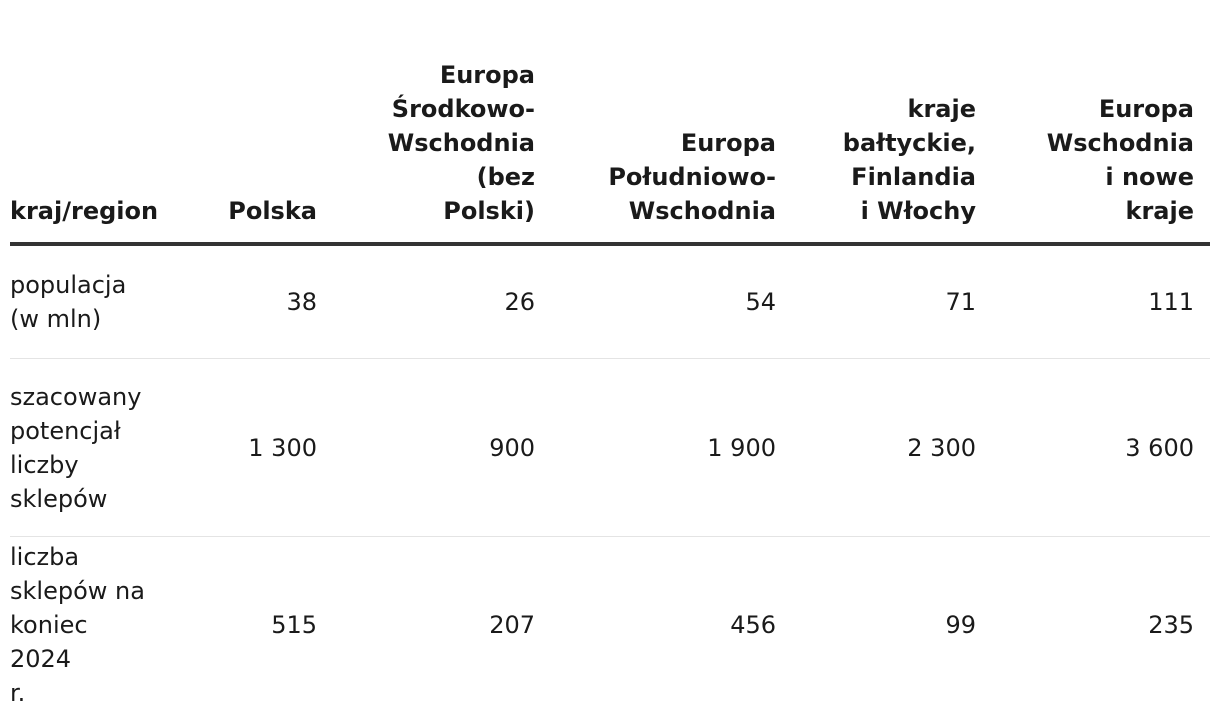  I want to click on text-line: Środkowo-, so click(463, 109).